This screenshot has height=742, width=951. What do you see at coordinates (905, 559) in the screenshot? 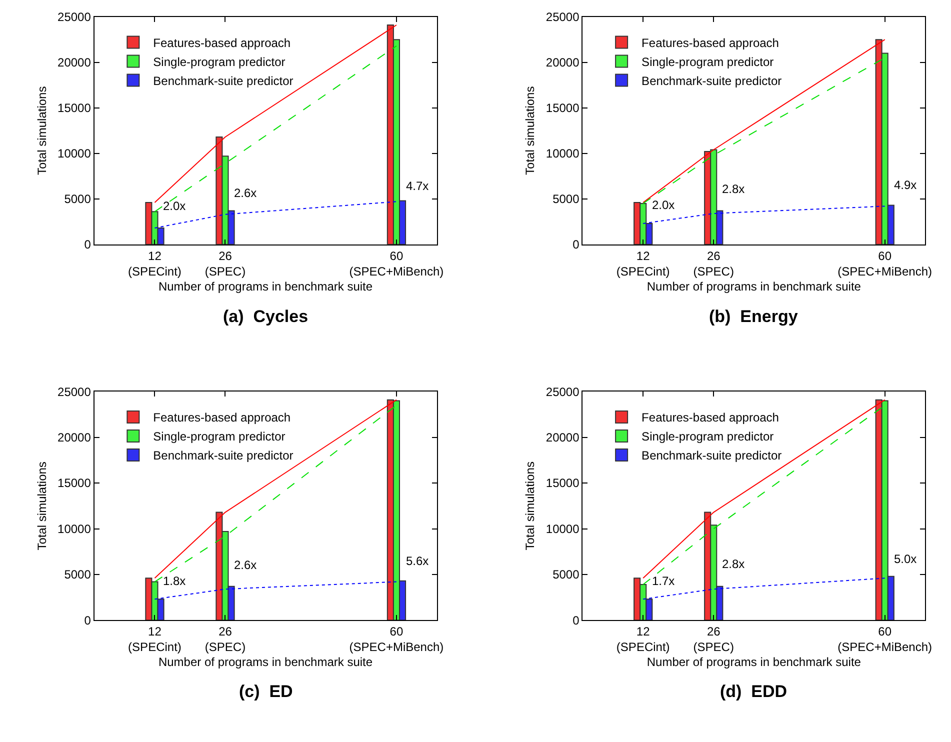
I see `annotation: 5.0x` at bounding box center [905, 559].